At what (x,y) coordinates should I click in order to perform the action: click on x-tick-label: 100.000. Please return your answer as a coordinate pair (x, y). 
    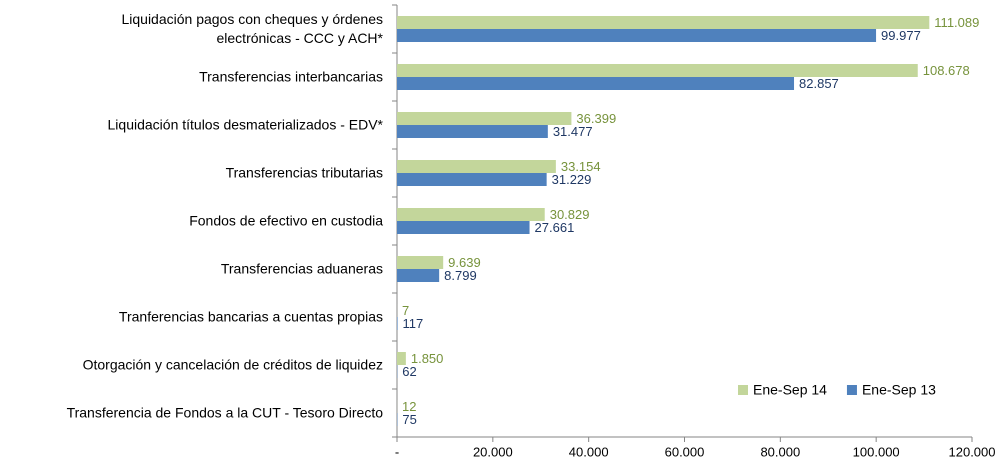
    Looking at the image, I should click on (876, 451).